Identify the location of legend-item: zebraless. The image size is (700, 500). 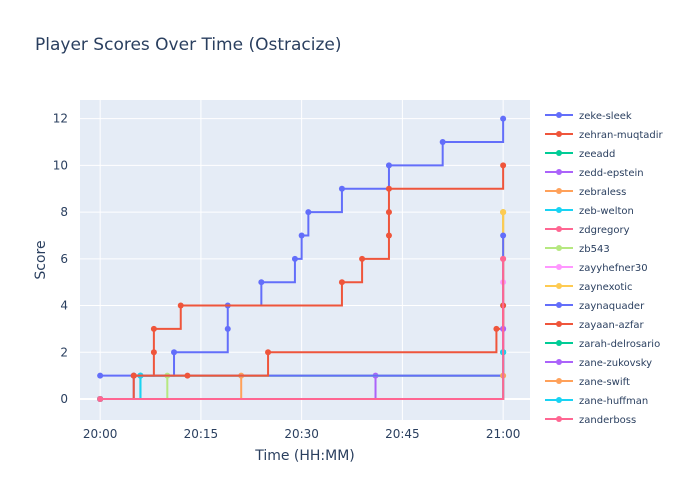
(585, 192).